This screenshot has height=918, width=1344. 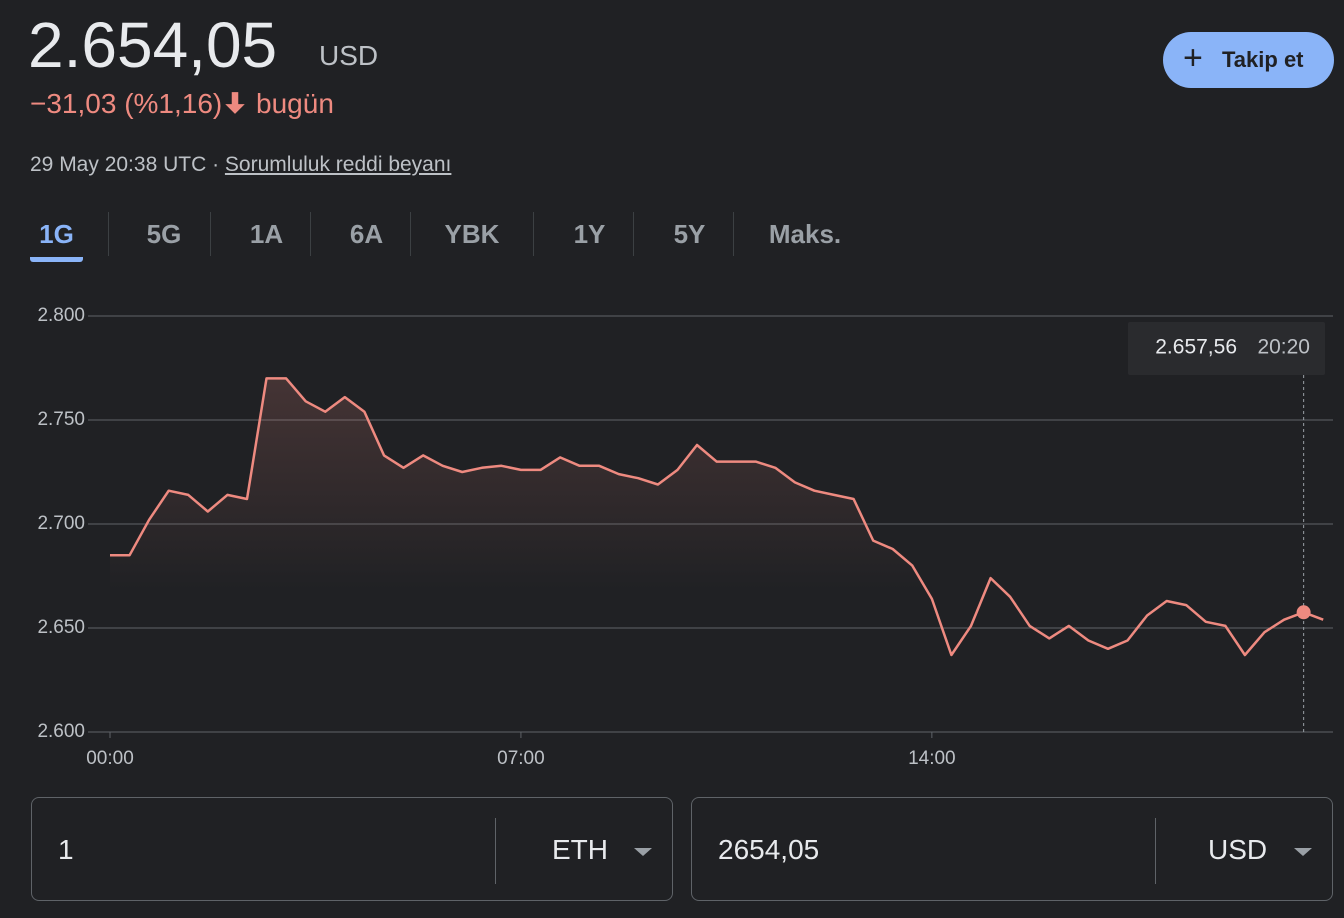 What do you see at coordinates (472, 234) in the screenshot?
I see `range-tab: YBK` at bounding box center [472, 234].